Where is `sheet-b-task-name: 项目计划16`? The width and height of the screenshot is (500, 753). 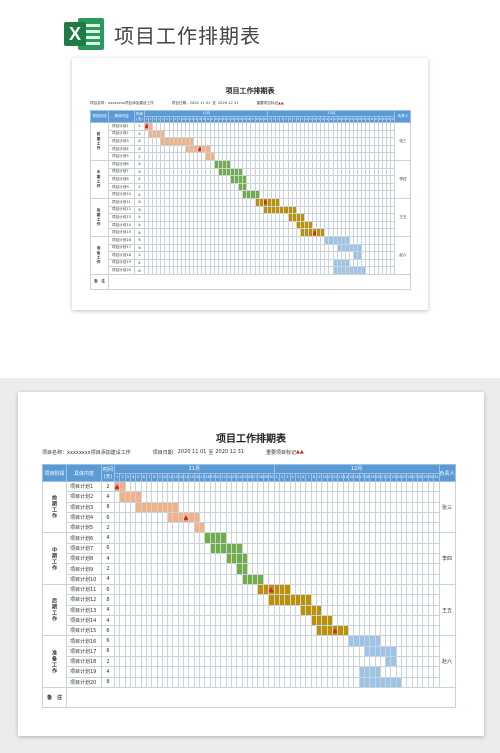
sheet-b-task-name: 项目计划16 is located at coordinates (84, 641).